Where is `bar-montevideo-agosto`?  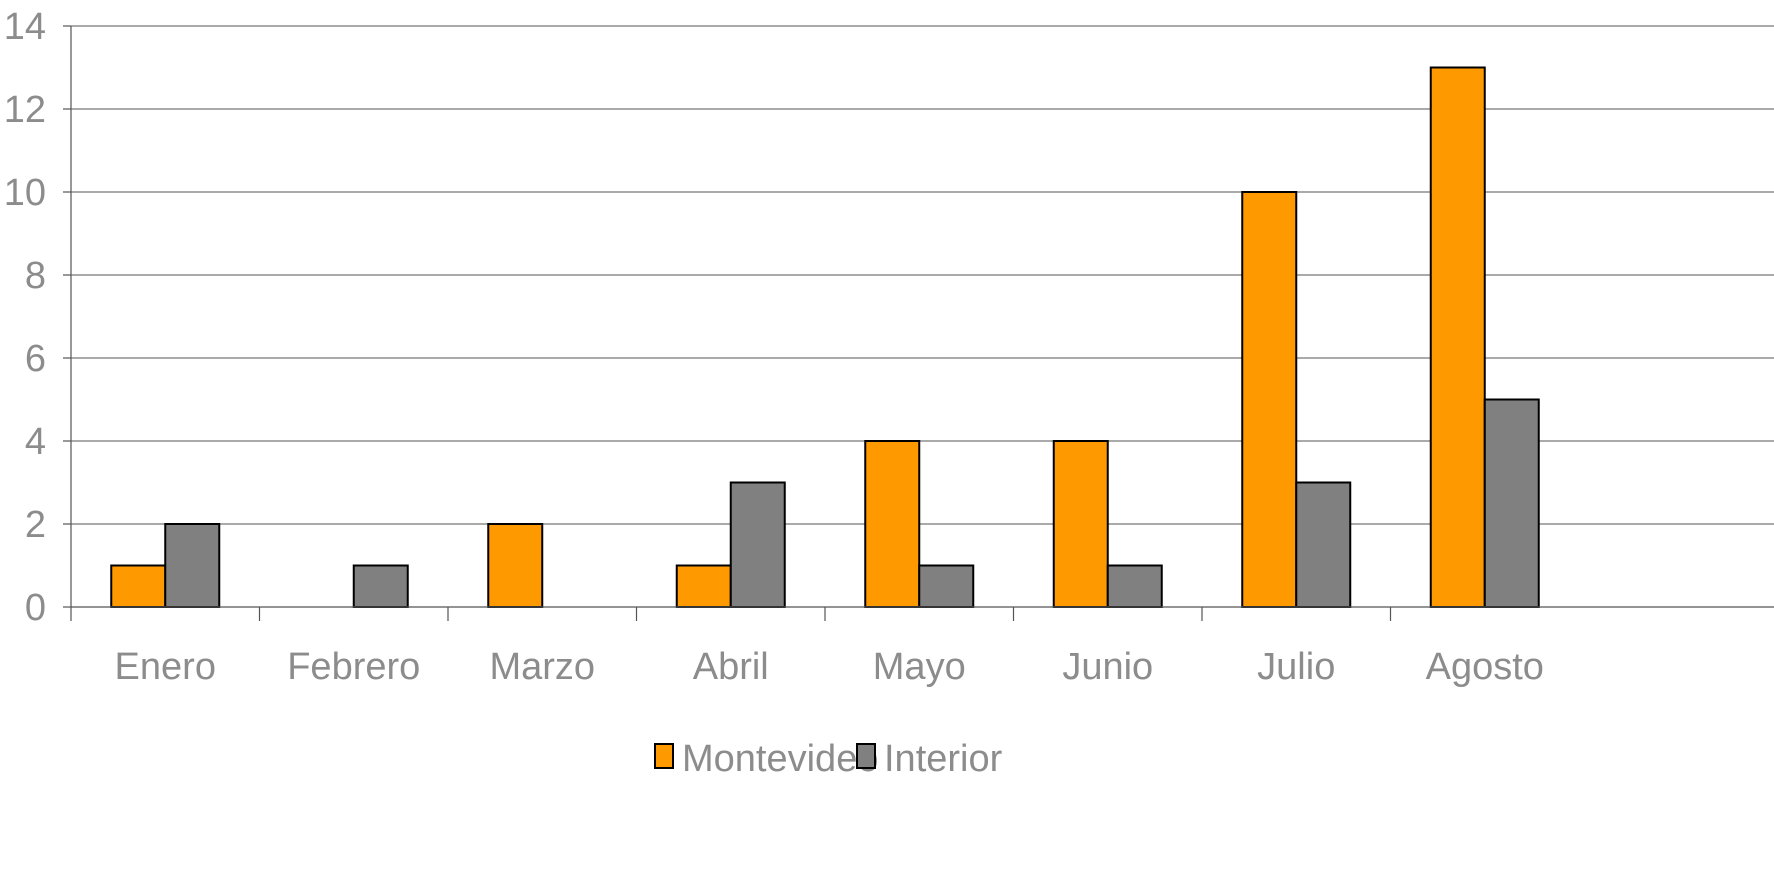
bar-montevideo-agosto is located at coordinates (1457, 337).